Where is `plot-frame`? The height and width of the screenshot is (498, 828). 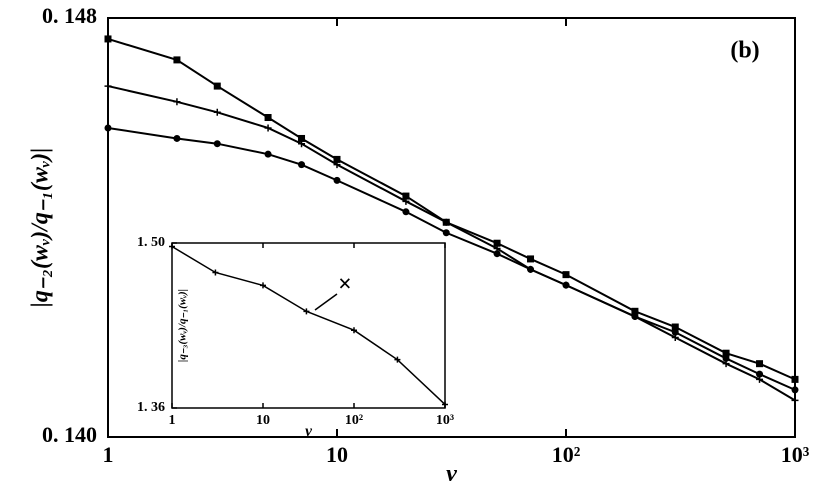
plot-frame is located at coordinates (308, 325).